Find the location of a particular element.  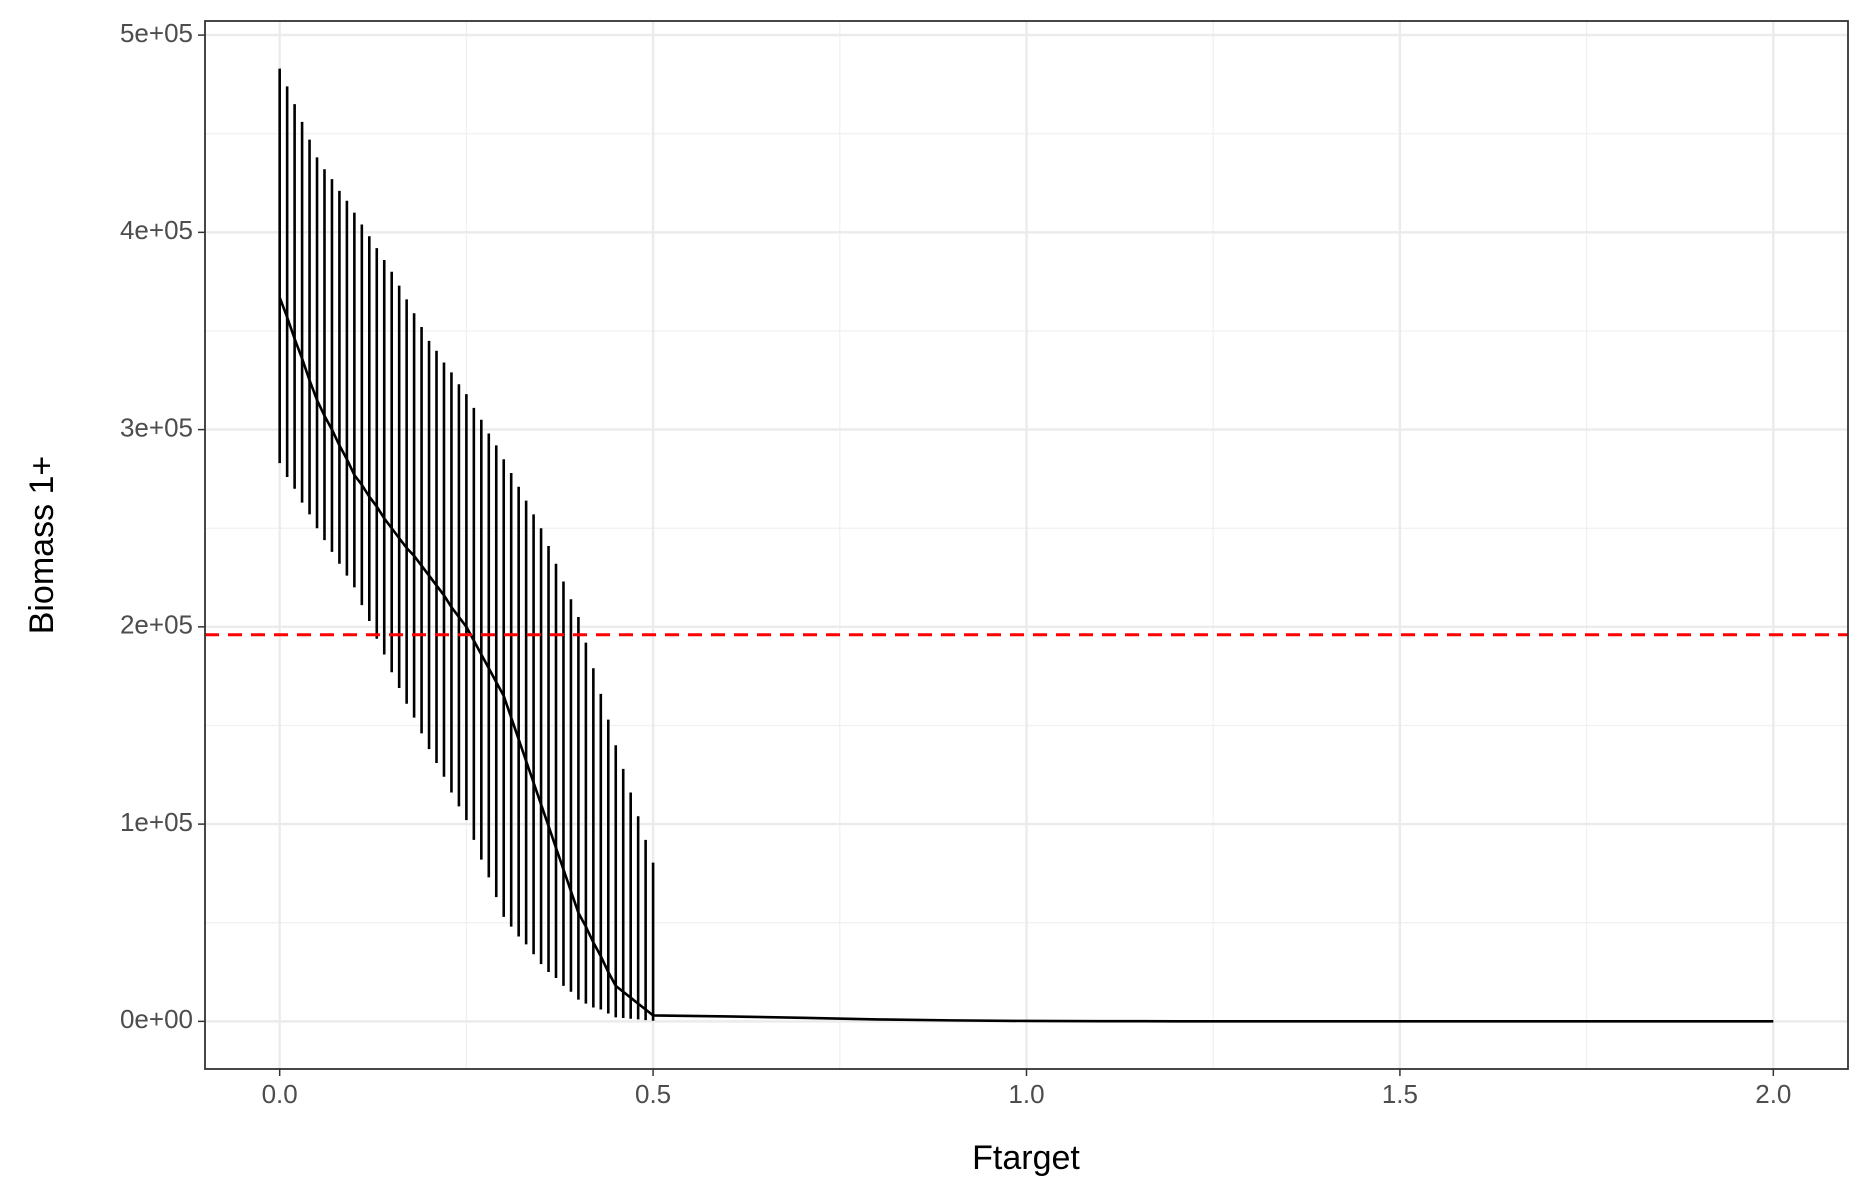

x-tick-label: 1.5 is located at coordinates (1400, 1094).